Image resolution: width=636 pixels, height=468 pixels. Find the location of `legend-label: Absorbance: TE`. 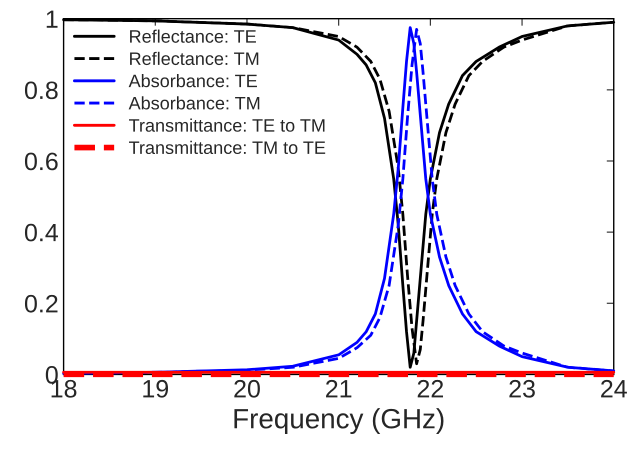

legend-label: Absorbance: TE is located at coordinates (192, 81).